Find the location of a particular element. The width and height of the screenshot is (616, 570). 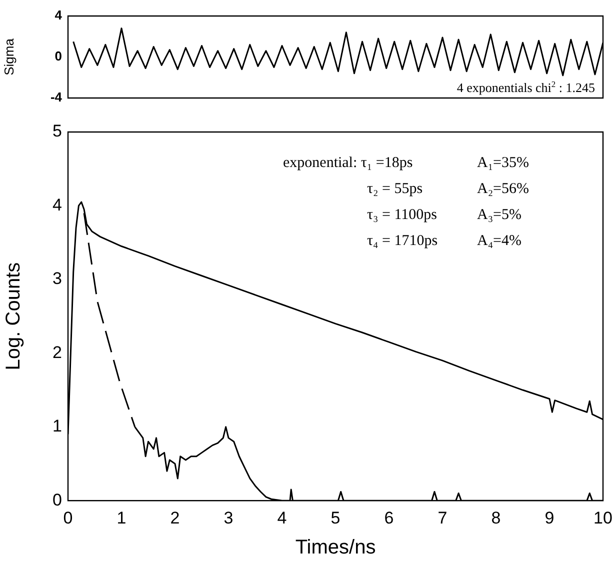

annotation: τ₃ = 1100ps is located at coordinates (402, 215).